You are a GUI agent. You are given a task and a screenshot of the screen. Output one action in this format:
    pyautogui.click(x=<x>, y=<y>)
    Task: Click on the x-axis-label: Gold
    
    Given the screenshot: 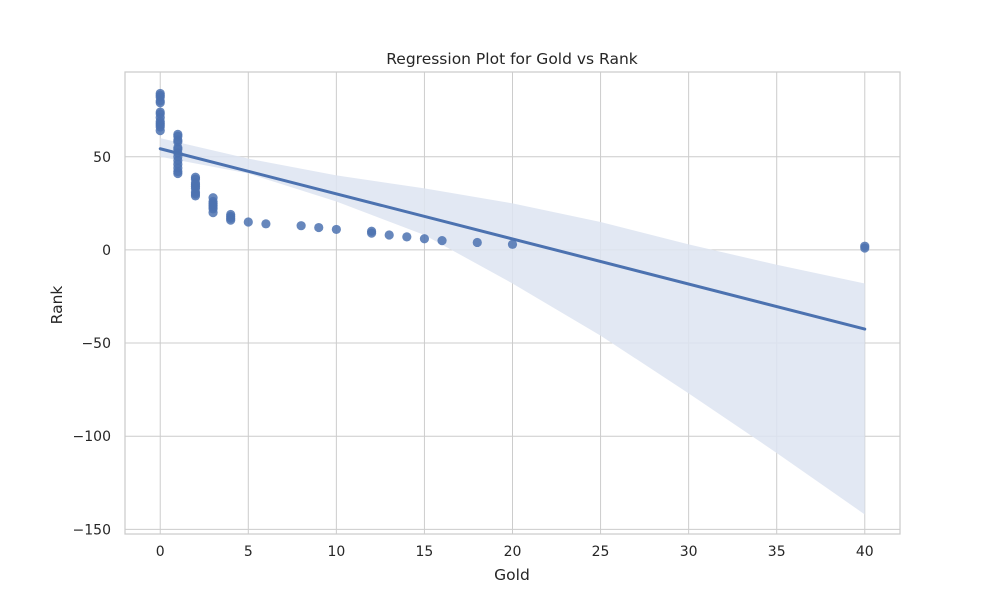 What is the action you would take?
    pyautogui.click(x=512, y=575)
    